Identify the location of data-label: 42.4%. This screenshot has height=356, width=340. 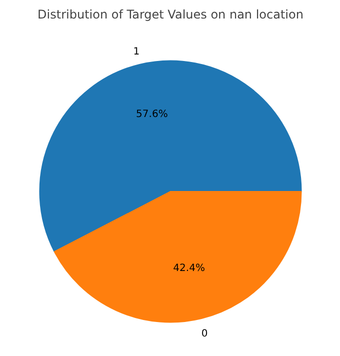
(189, 268).